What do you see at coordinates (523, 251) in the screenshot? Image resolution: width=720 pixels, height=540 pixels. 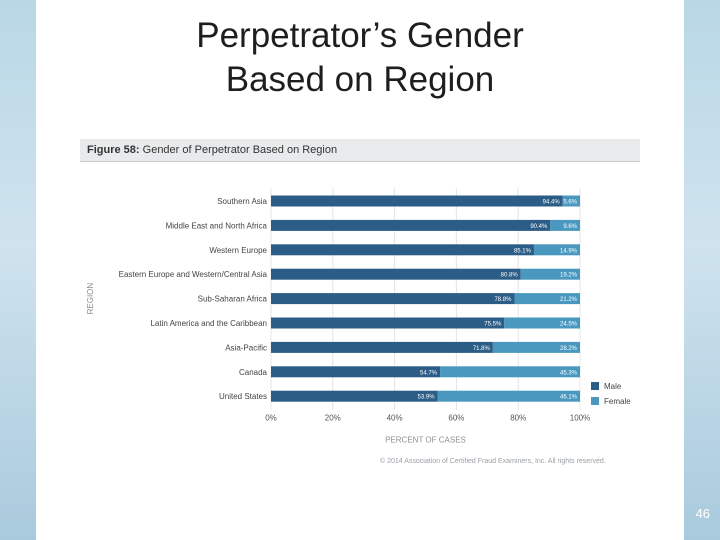 I see `male-value-label: 85.1%` at bounding box center [523, 251].